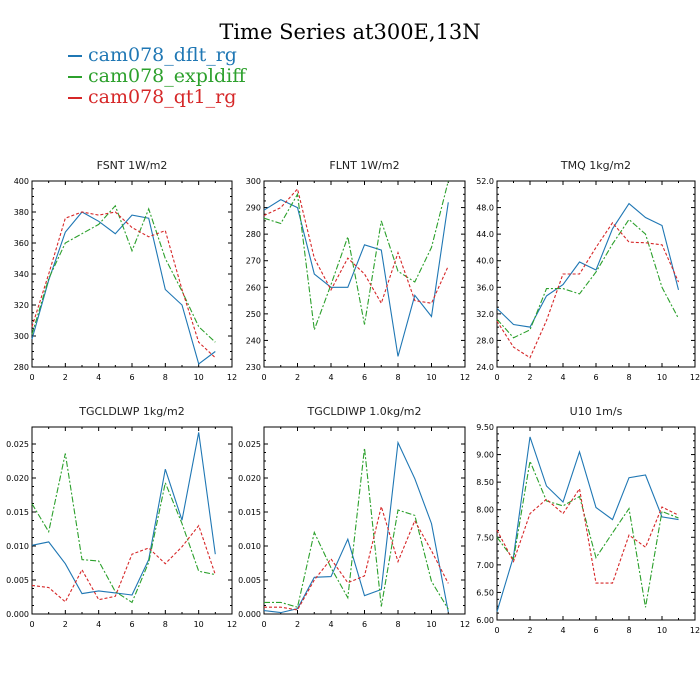 Image resolution: width=700 pixels, height=700 pixels. Describe the element at coordinates (132, 165) in the screenshot. I see `panel-title: FSNT 1W/m2` at that location.